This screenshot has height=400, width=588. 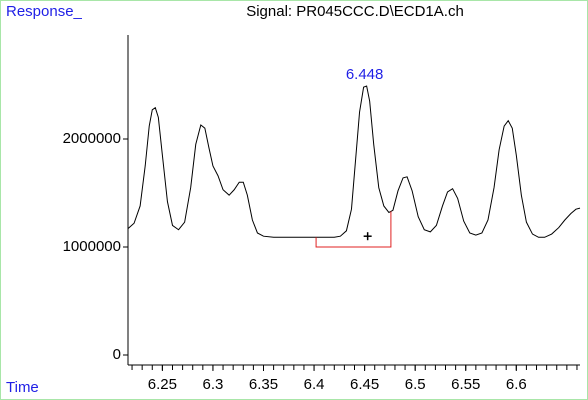 I want to click on x-tick-label: 6.25, so click(x=162, y=384).